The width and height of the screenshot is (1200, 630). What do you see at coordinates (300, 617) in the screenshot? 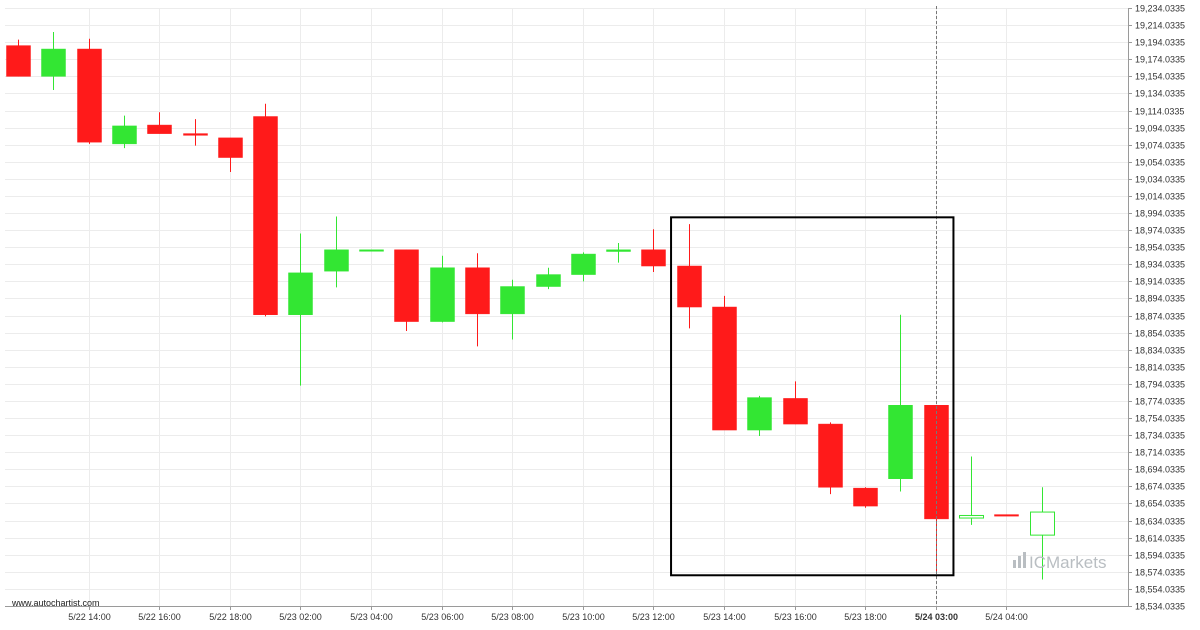
I see `x-tick-label: 5/23 02:00` at bounding box center [300, 617].